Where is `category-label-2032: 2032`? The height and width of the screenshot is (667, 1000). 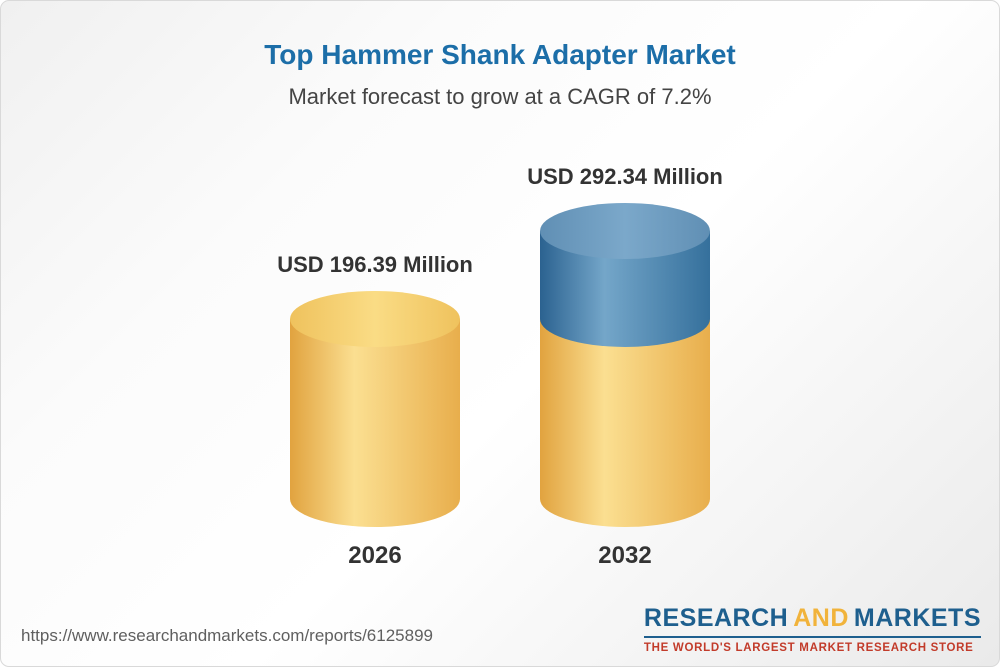 category-label-2032: 2032 is located at coordinates (625, 555).